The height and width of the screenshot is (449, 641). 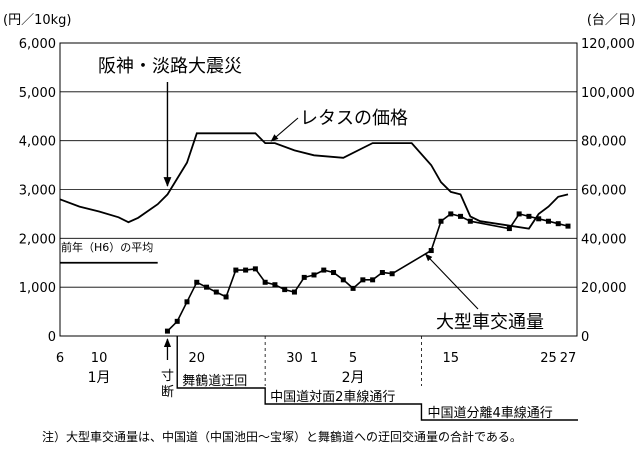 I want to click on x-tick-label: 5, so click(x=353, y=358).